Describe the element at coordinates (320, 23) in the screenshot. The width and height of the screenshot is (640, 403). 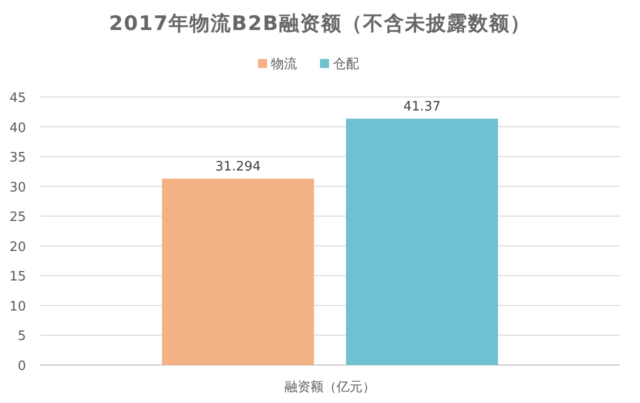
I see `chart-title: 2017年物流B2B融资额（不含未披露数额）` at that location.